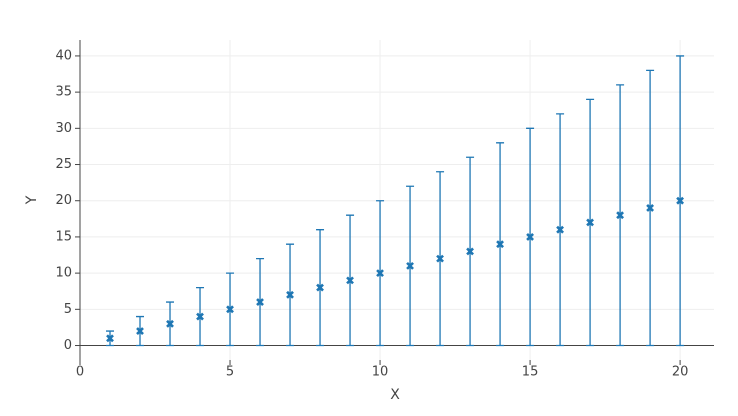 The image size is (738, 416). I want to click on y-tick-label: 25, so click(63, 164).